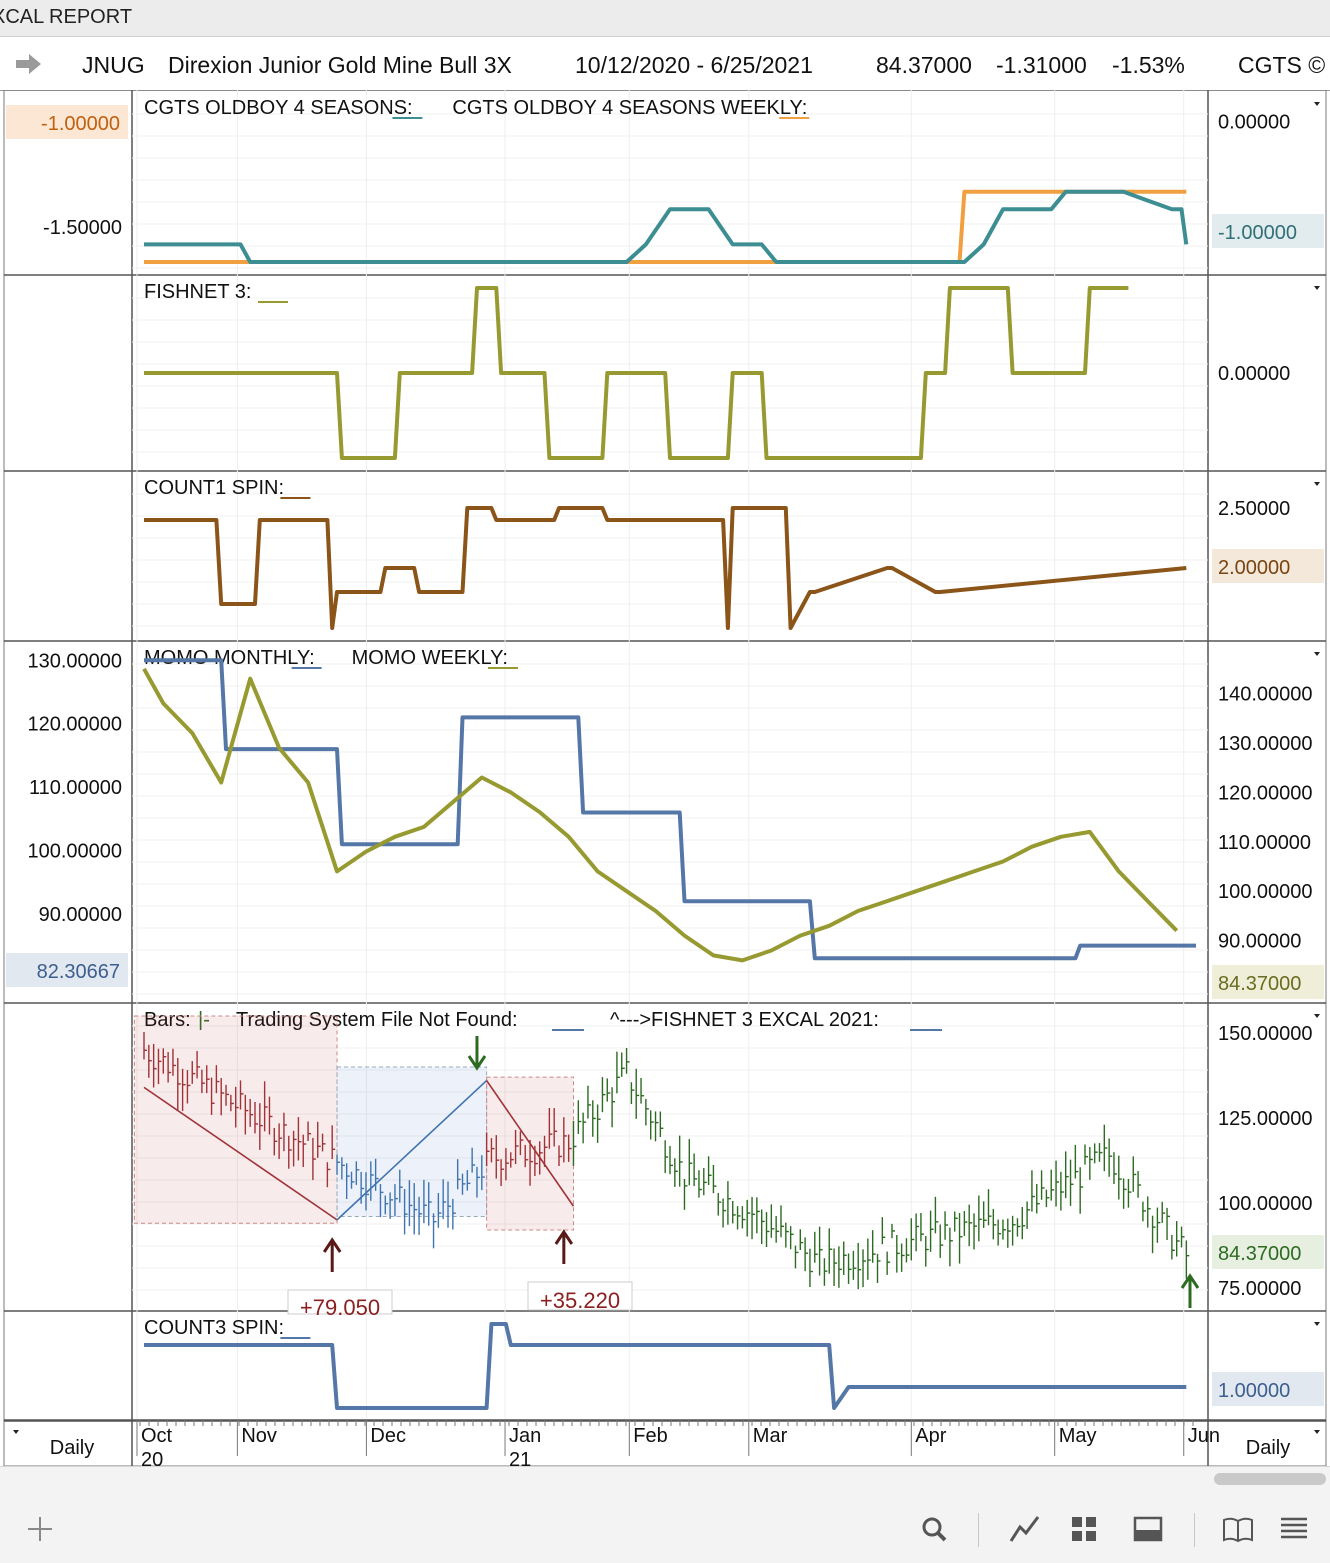  Describe the element at coordinates (214, 1328) in the screenshot. I see `panel-label: COUNT3 SPIN:` at that location.